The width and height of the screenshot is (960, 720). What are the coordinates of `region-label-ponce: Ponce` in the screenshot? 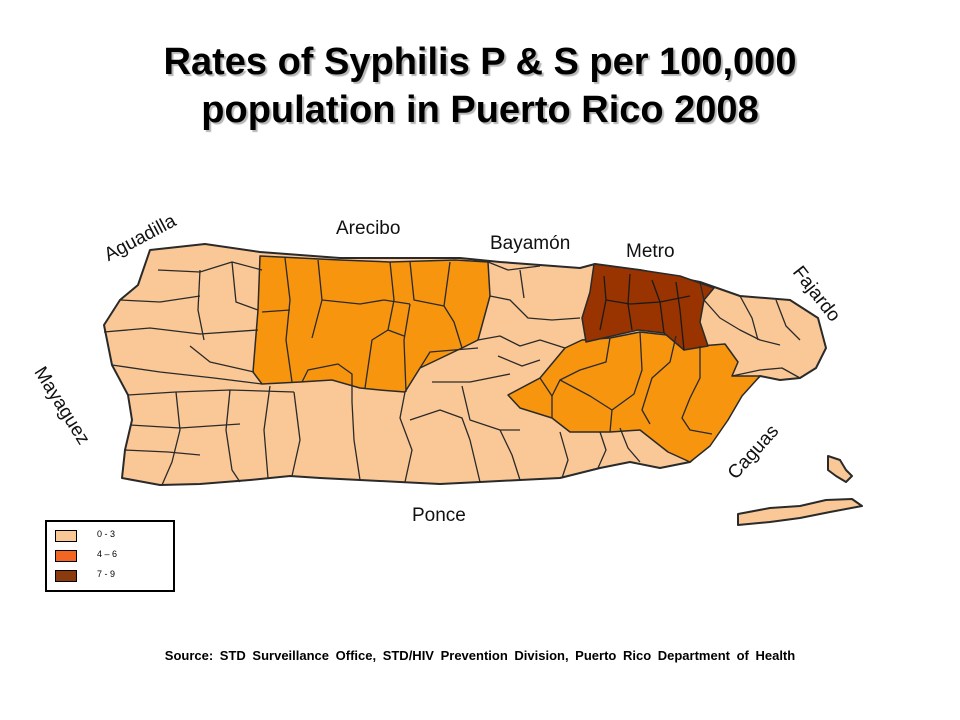 It's located at (439, 515).